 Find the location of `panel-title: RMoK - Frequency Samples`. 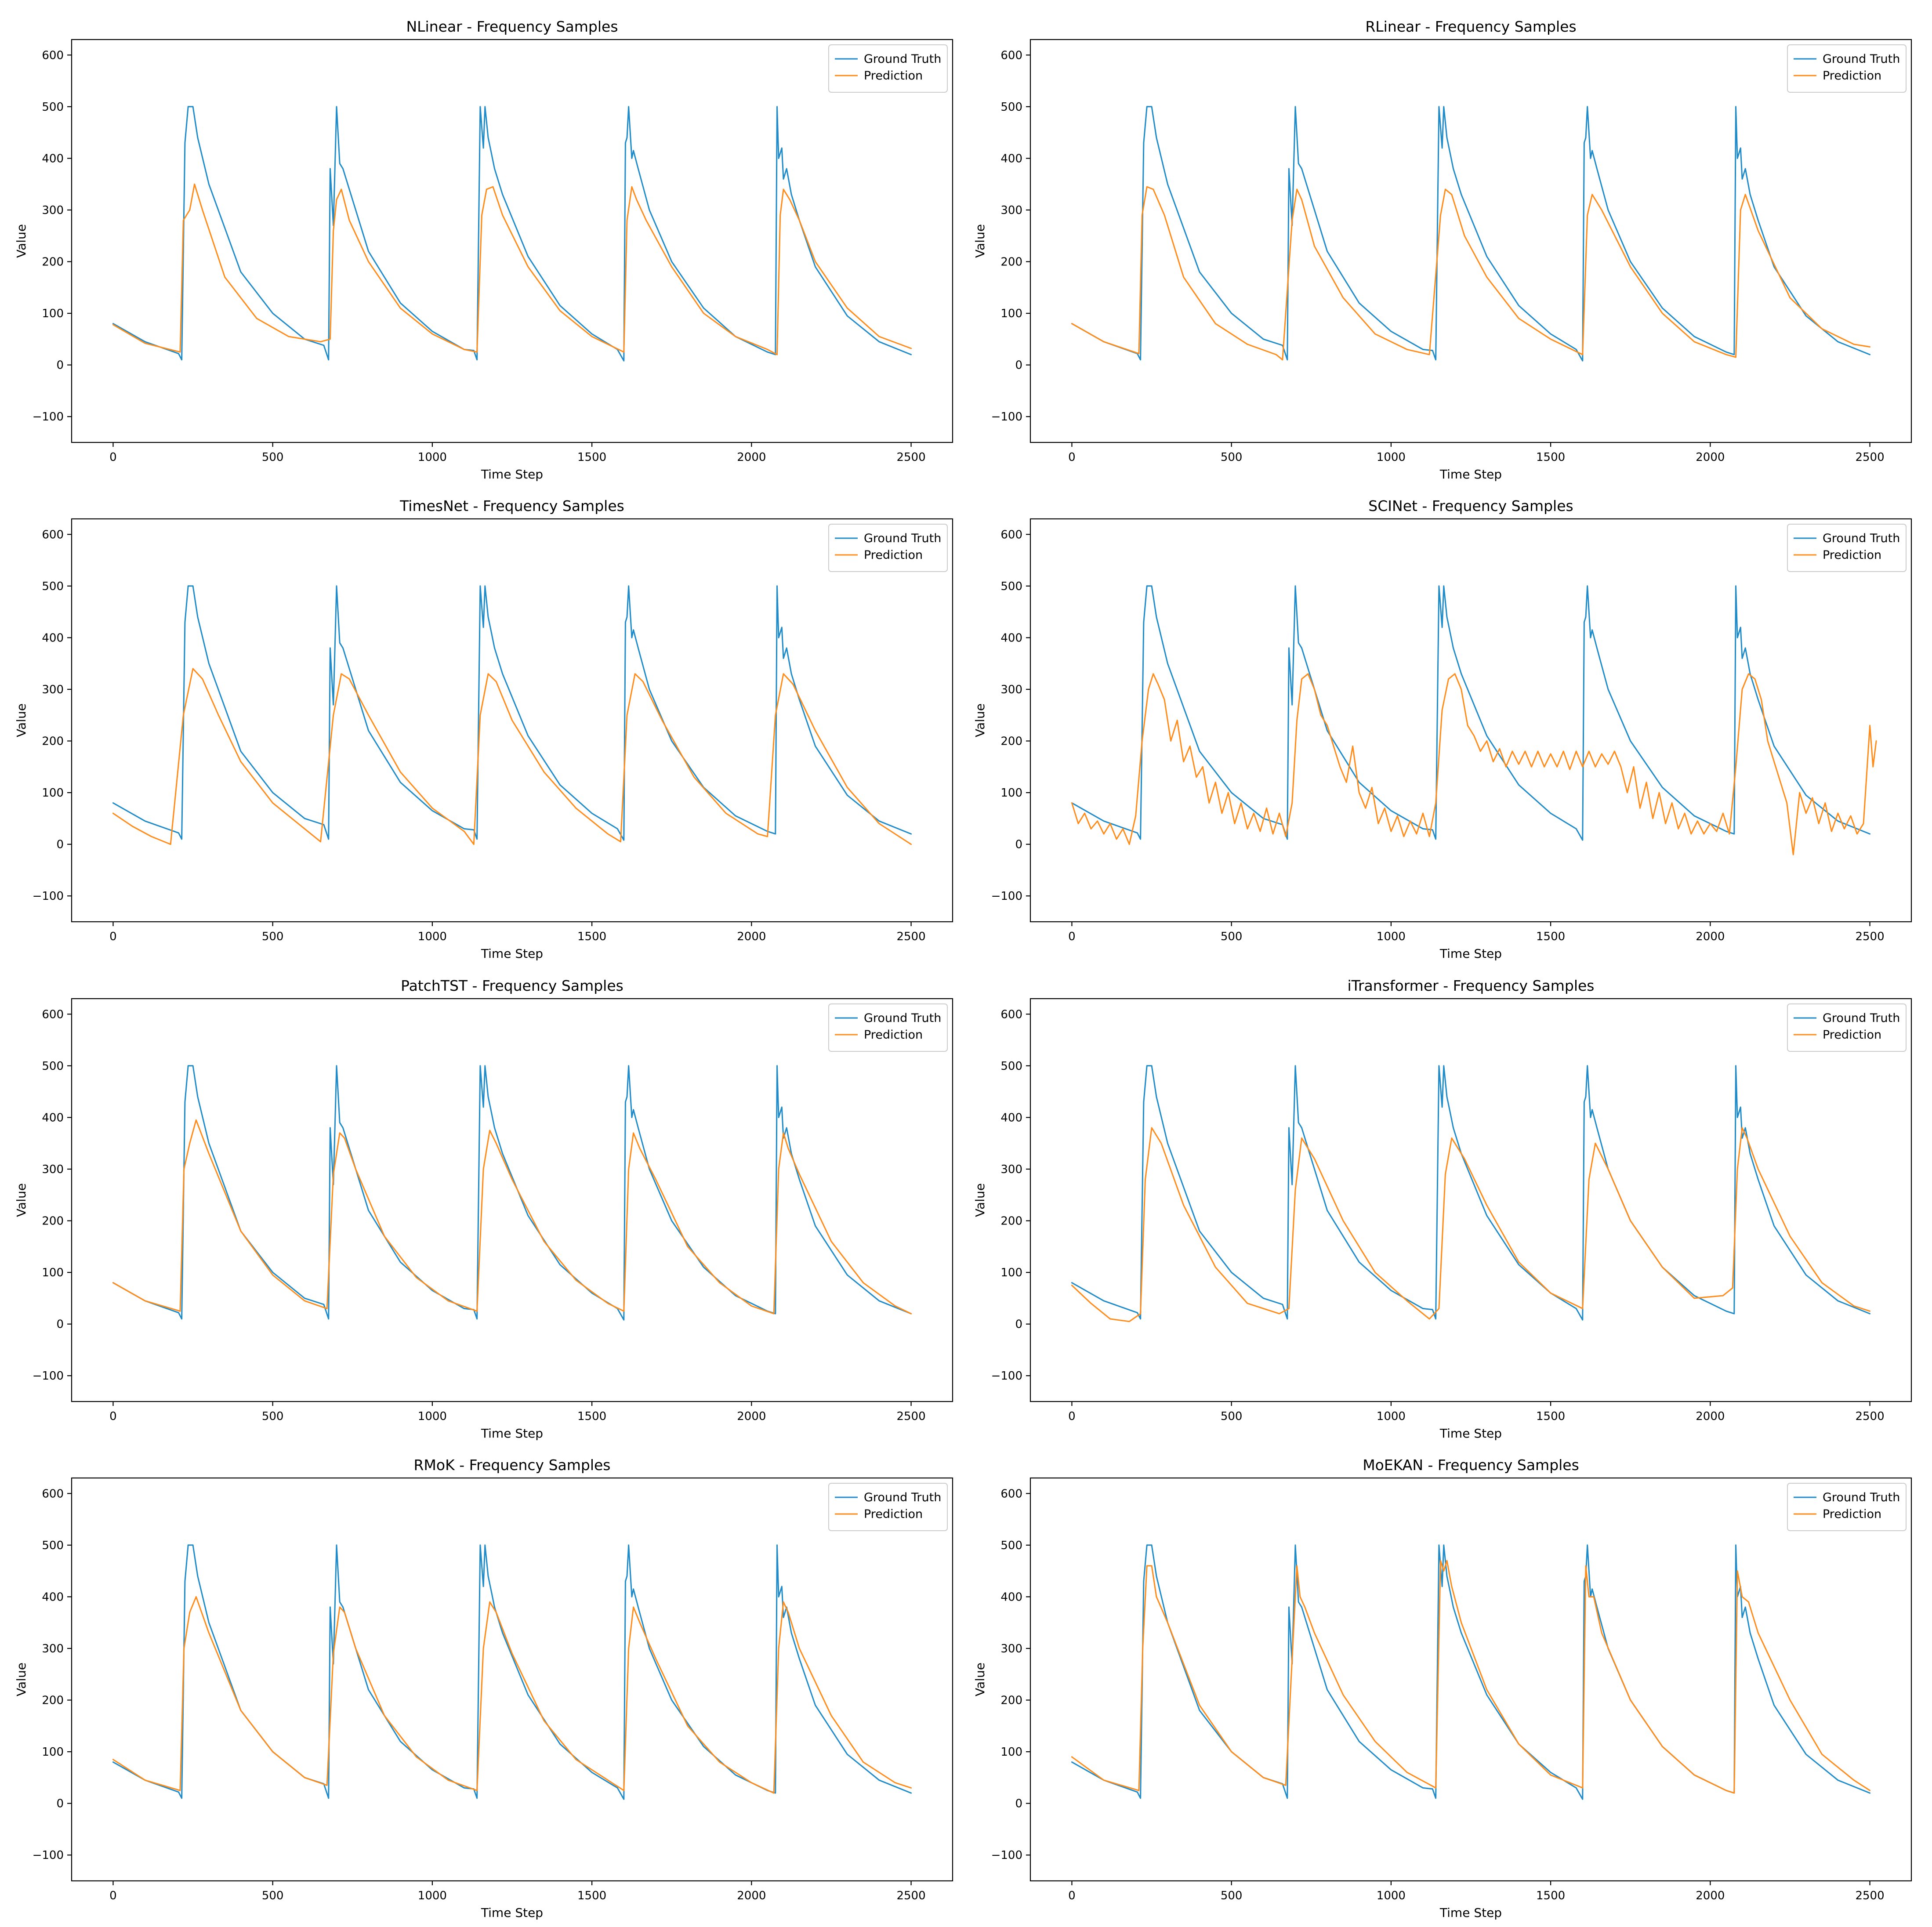

panel-title: RMoK - Frequency Samples is located at coordinates (512, 1465).